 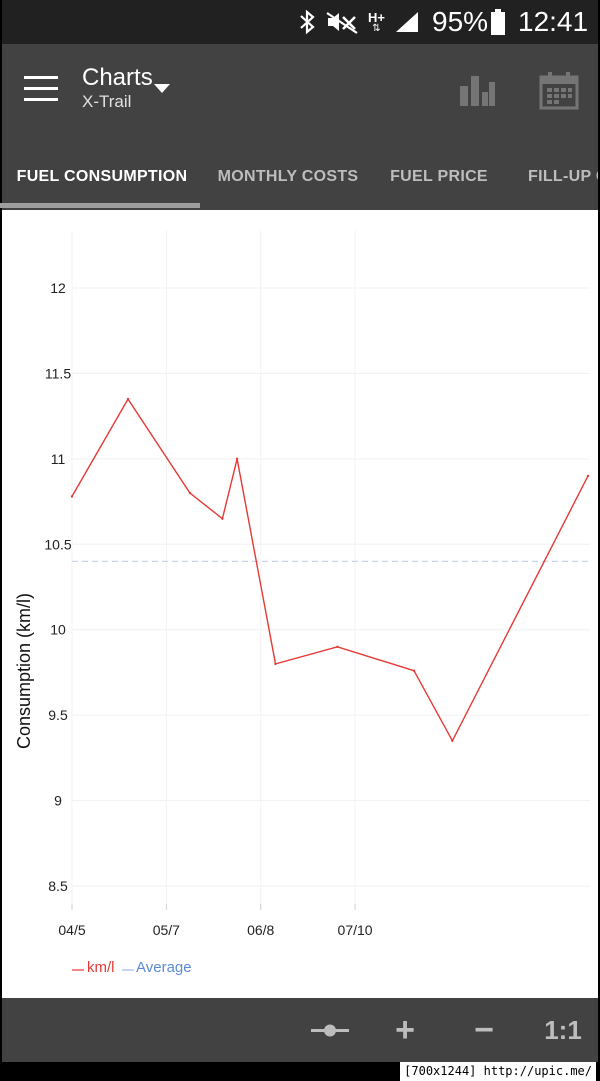 I want to click on chart-selector: Charts X-Trail, so click(x=142, y=89).